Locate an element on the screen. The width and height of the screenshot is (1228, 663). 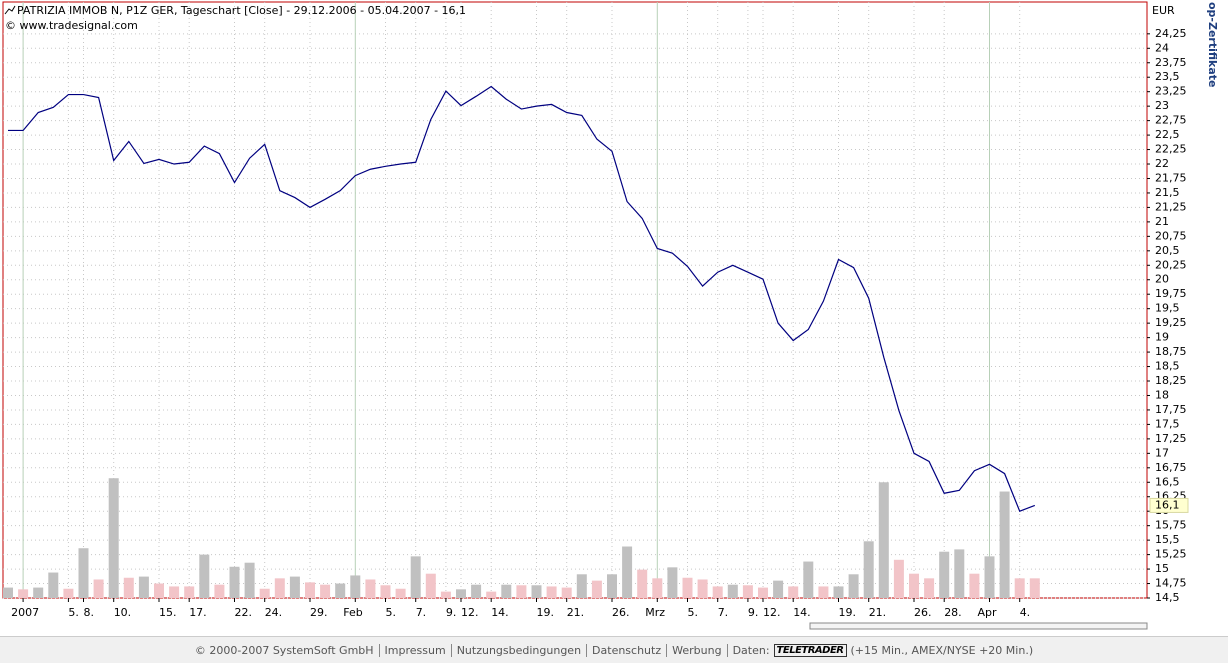
y-tick-label: 14,75 is located at coordinates (1171, 583).